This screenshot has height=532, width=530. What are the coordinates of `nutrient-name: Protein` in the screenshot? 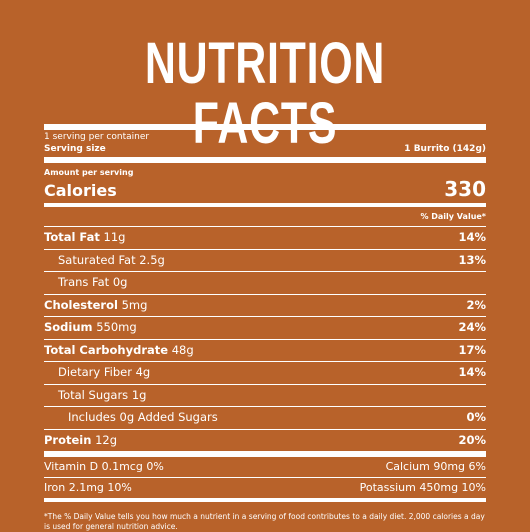 It's located at (68, 439).